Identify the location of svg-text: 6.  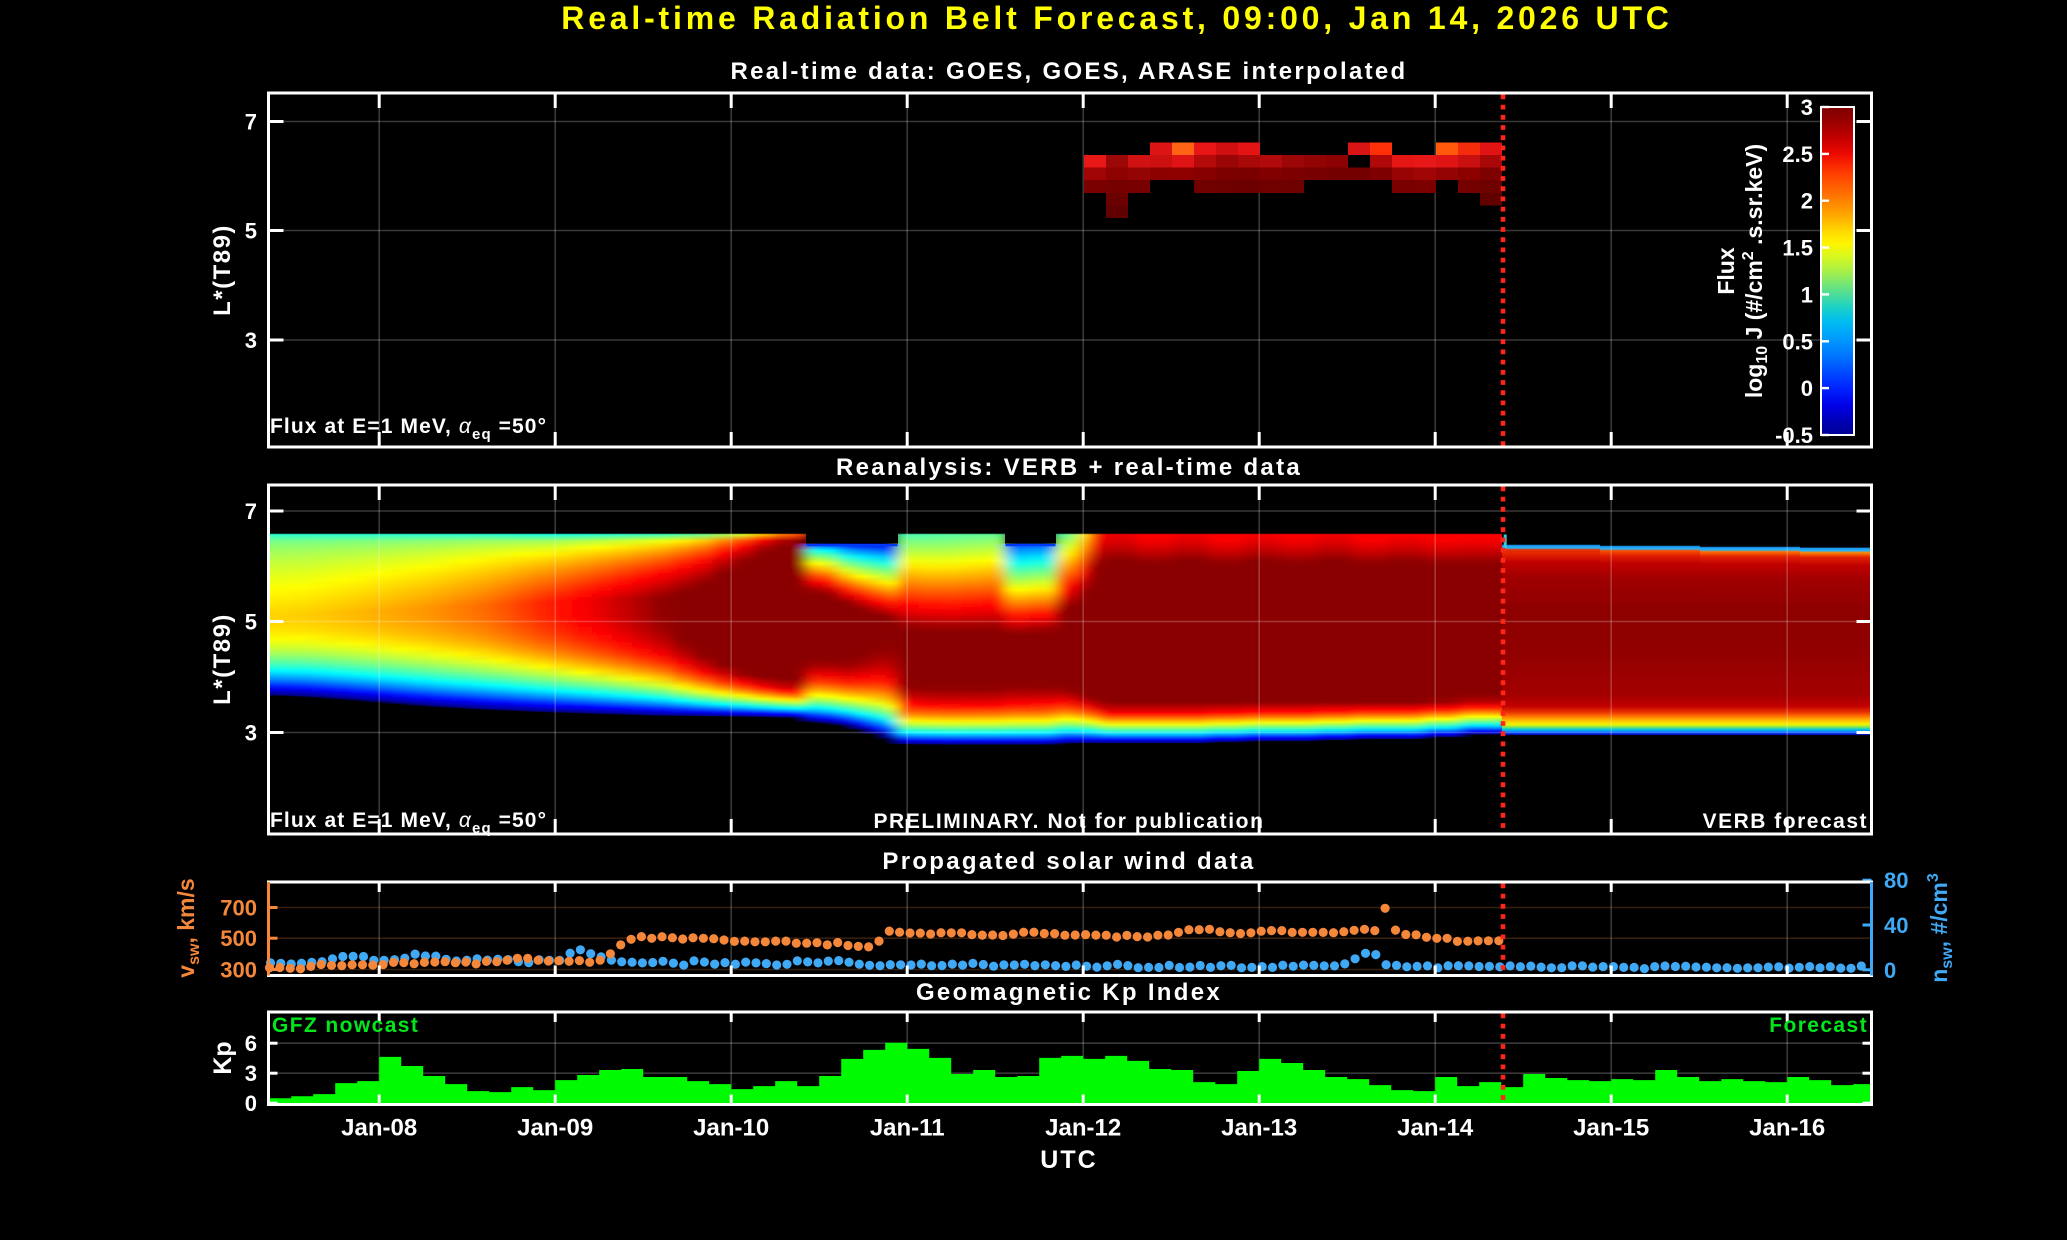
(251, 1043).